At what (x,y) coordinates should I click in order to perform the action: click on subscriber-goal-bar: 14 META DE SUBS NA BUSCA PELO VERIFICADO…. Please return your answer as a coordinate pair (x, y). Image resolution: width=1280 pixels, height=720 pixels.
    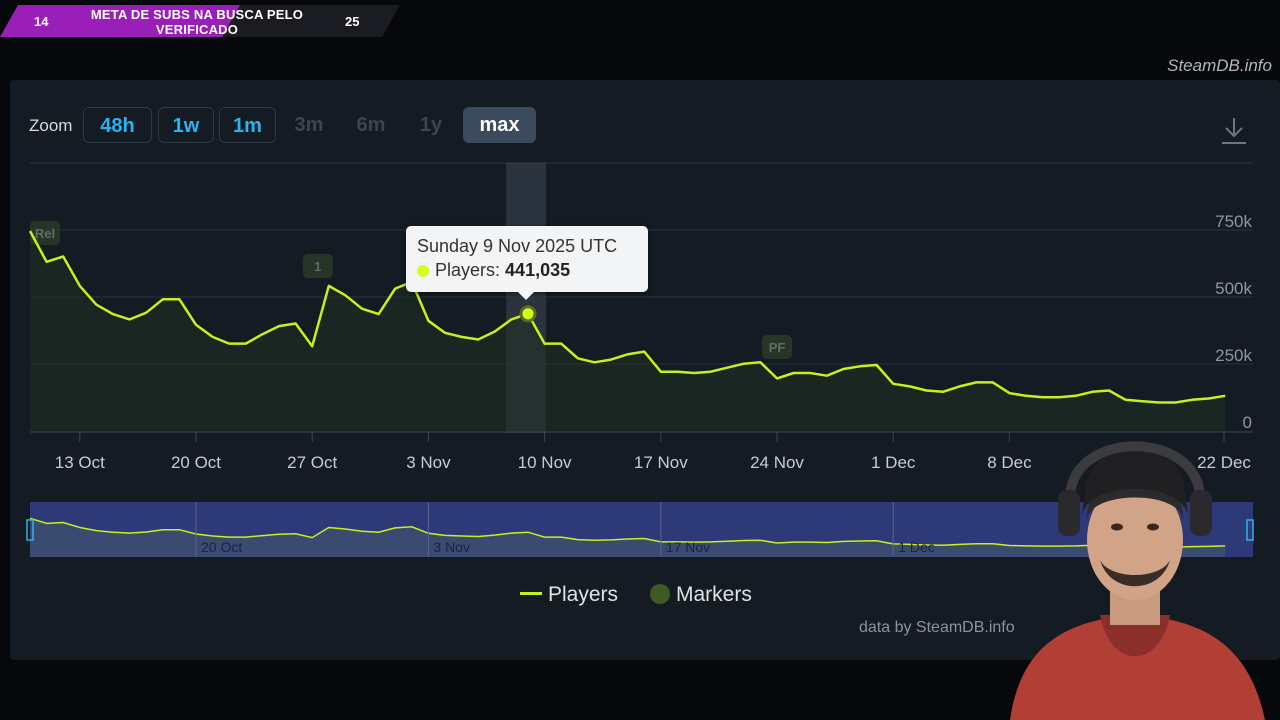
    Looking at the image, I should click on (210, 21).